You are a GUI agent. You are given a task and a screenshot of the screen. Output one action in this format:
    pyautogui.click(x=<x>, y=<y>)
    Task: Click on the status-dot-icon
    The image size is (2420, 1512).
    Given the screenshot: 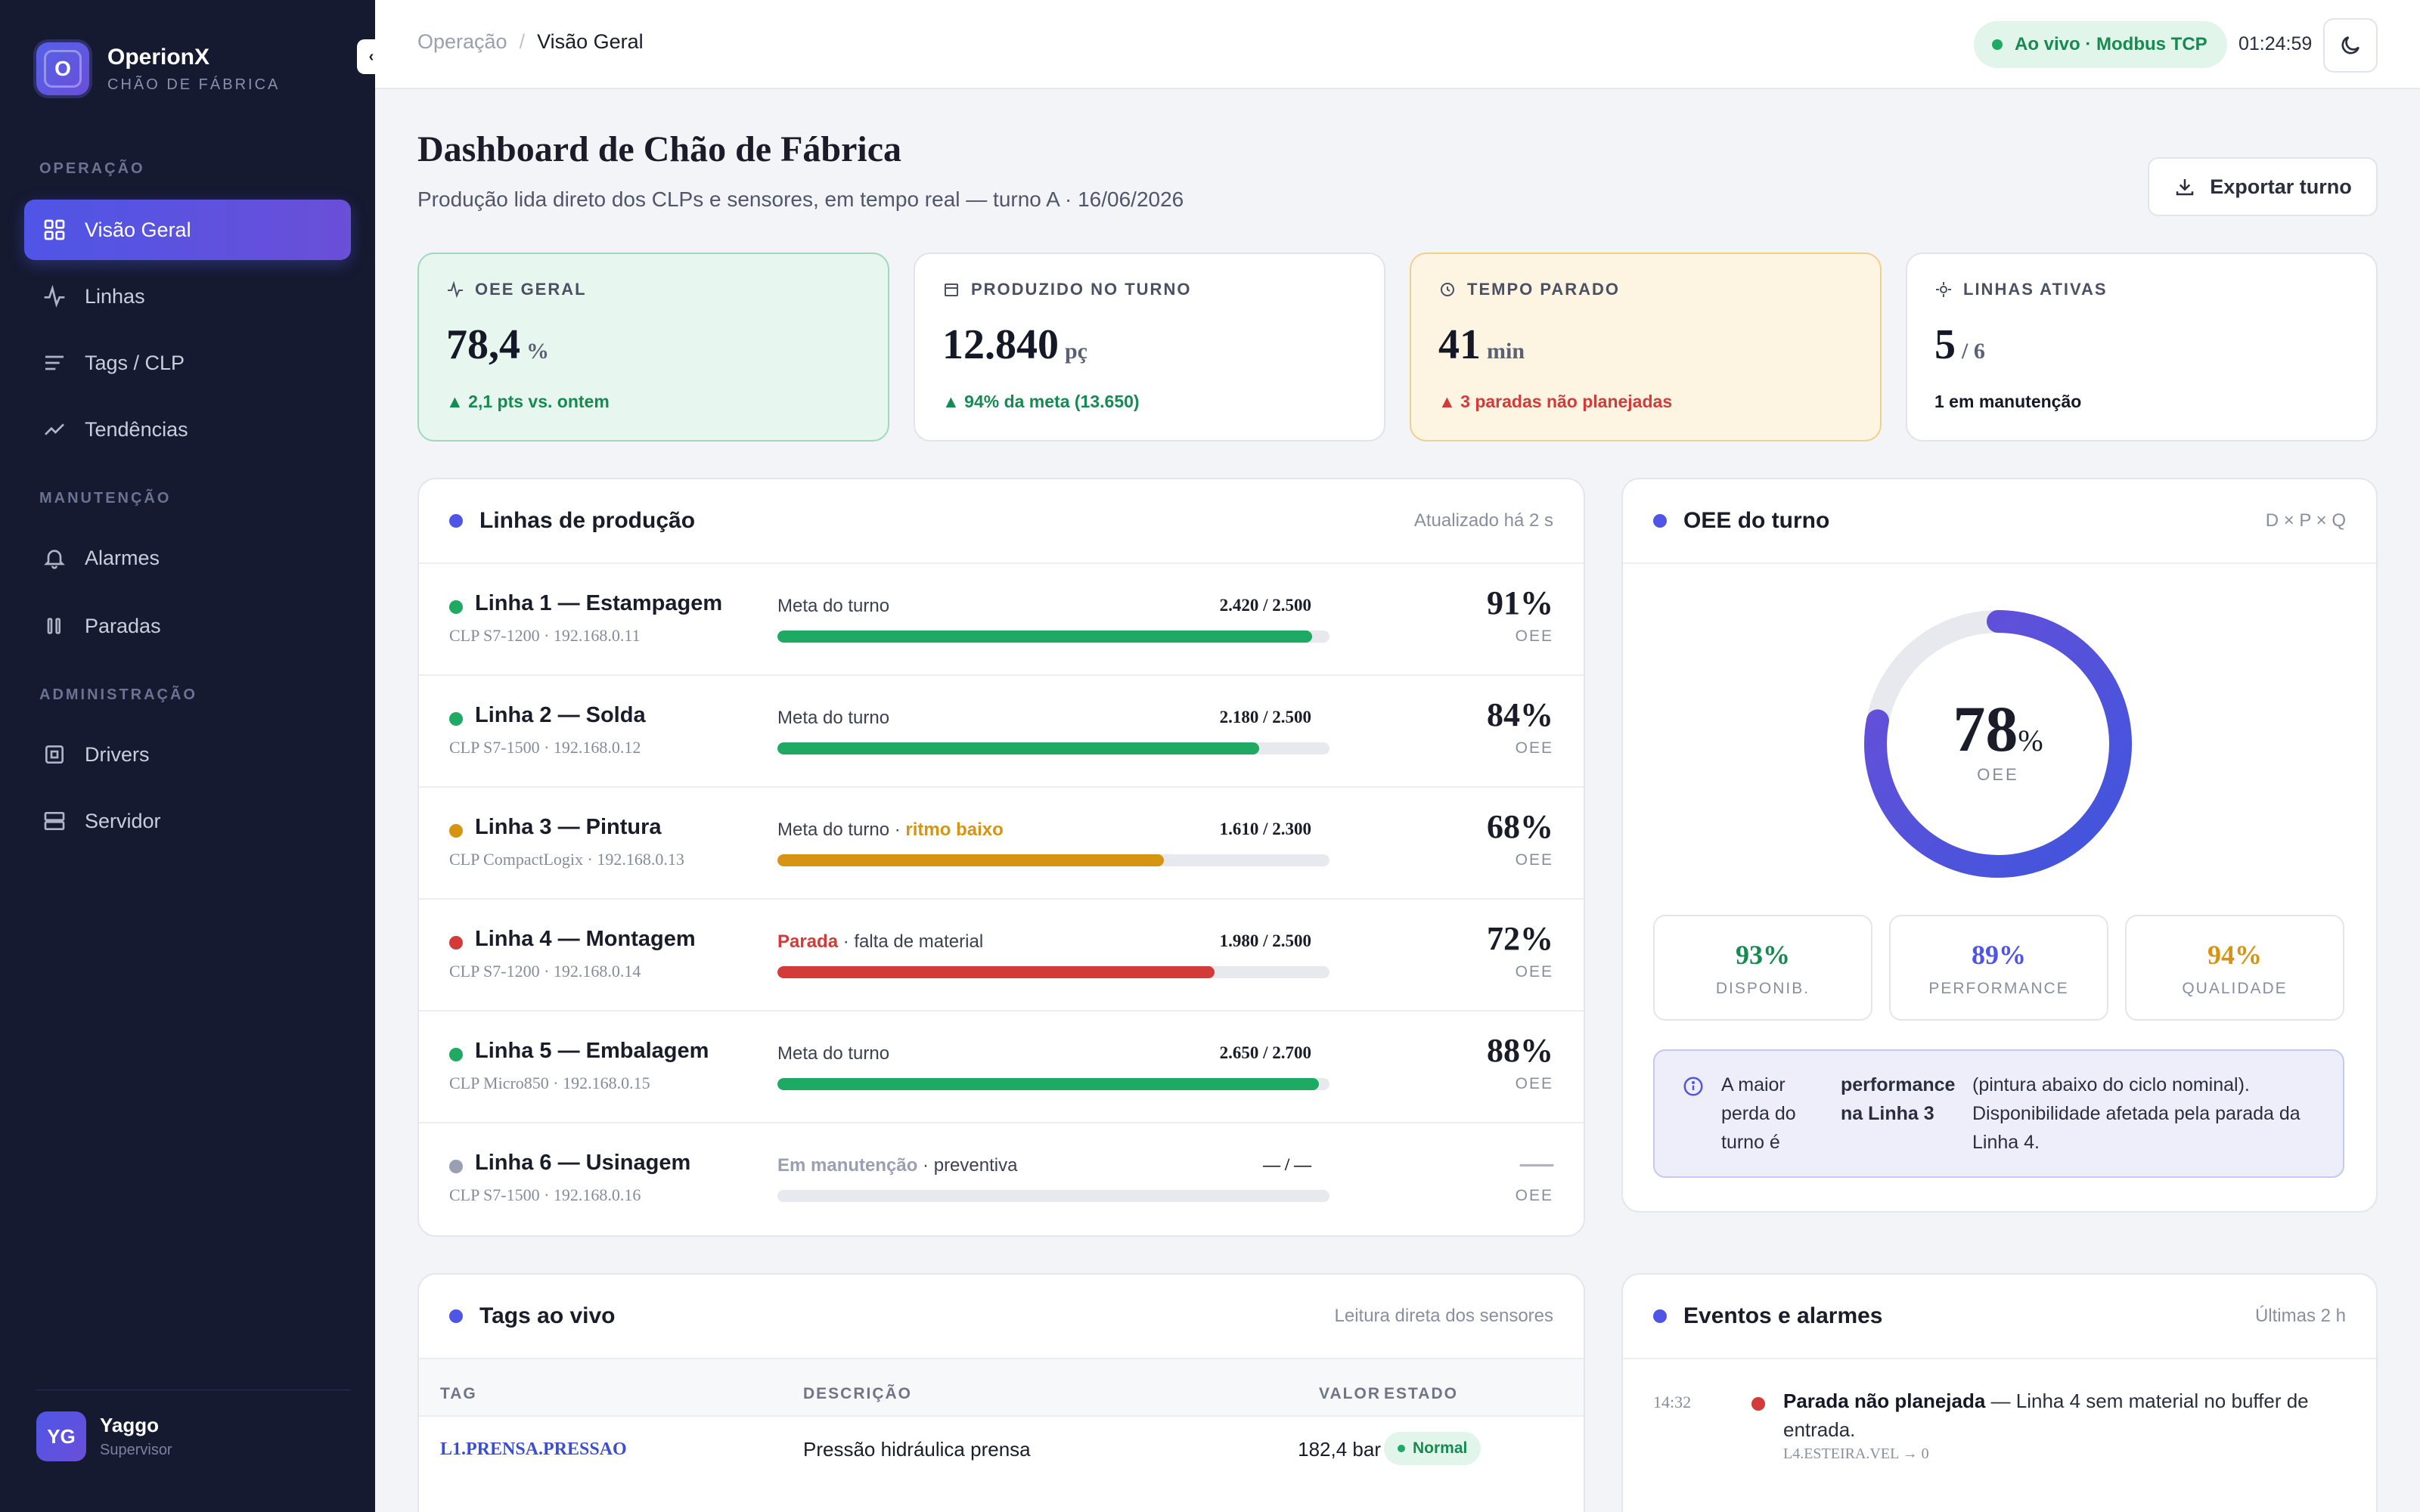 What is the action you would take?
    pyautogui.click(x=1401, y=1449)
    